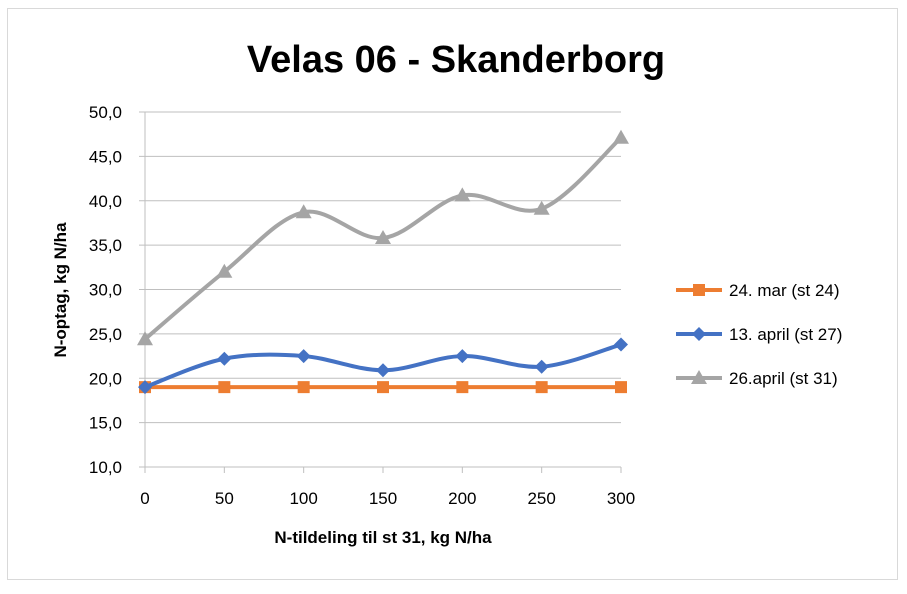 This screenshot has height=594, width=907. What do you see at coordinates (541, 498) in the screenshot?
I see `x-tick-label: 250` at bounding box center [541, 498].